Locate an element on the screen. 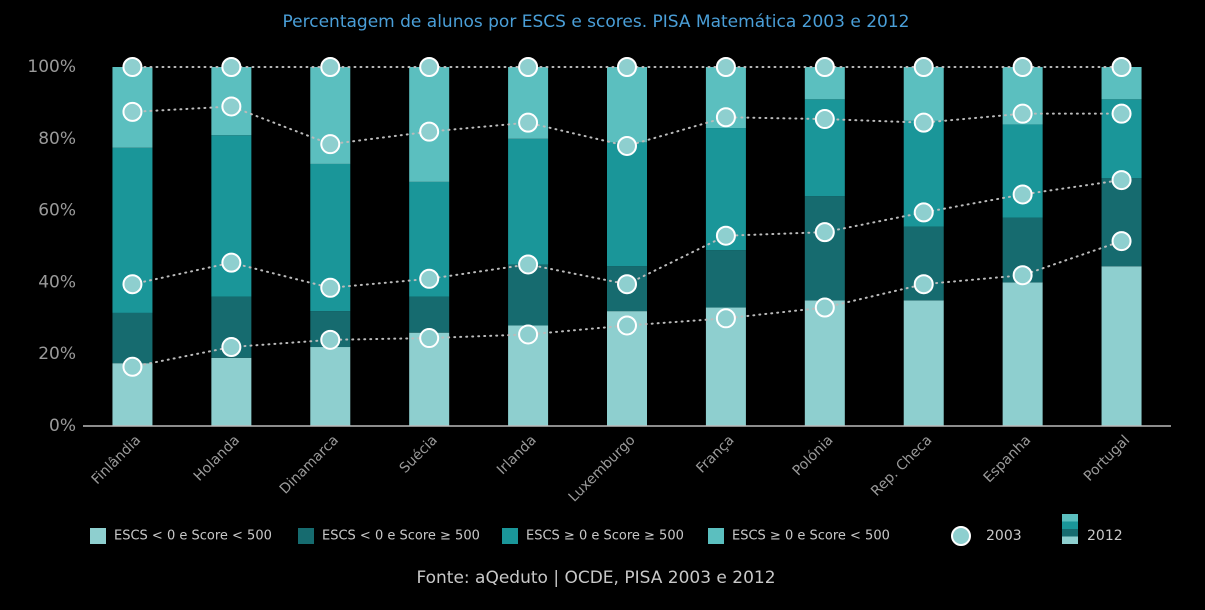 This screenshot has height=610, width=1205. x-tick-label: Irlanda is located at coordinates (517, 455).